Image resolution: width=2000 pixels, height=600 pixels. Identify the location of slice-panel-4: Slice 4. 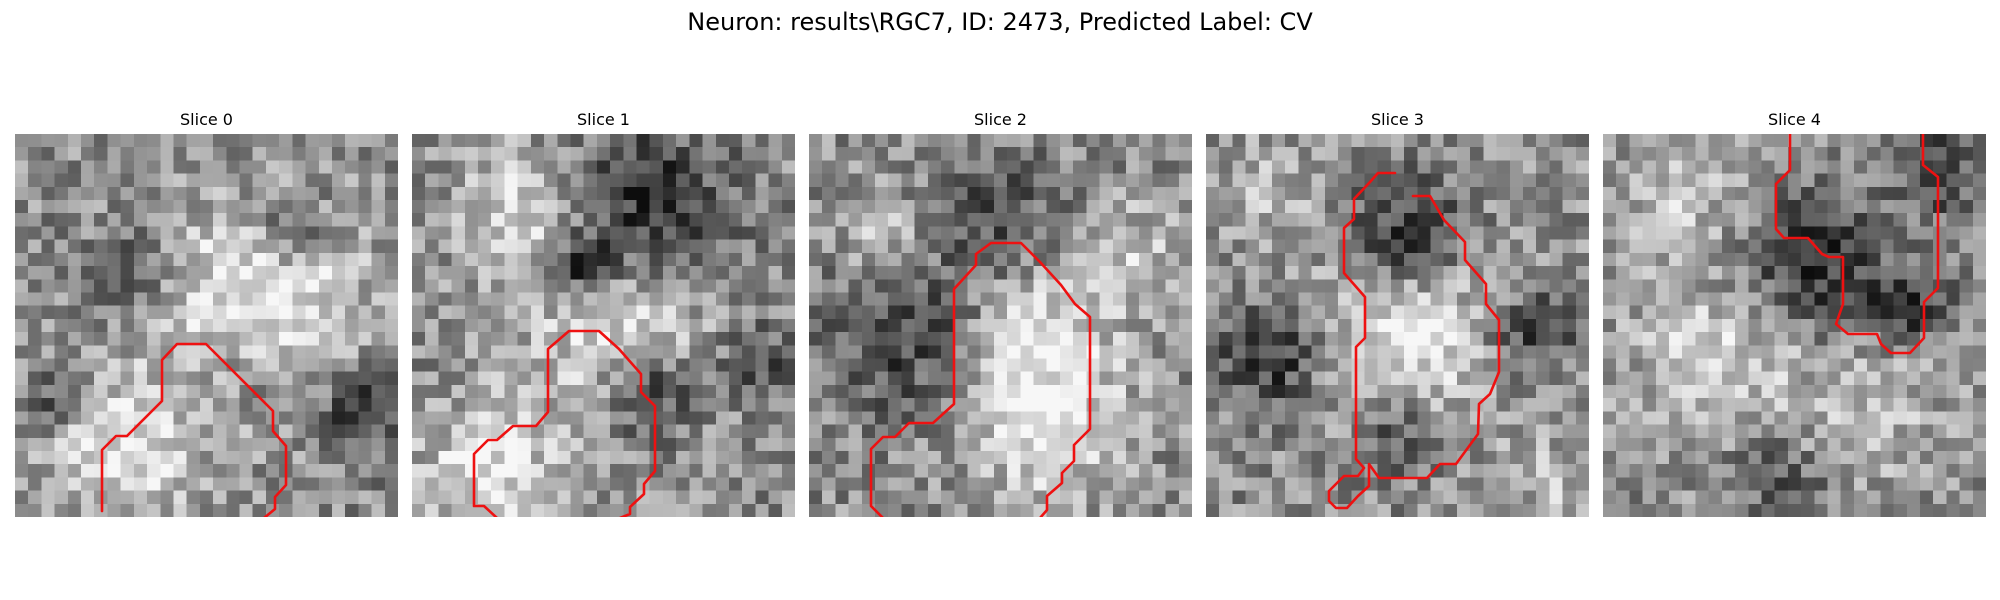
(1794, 313).